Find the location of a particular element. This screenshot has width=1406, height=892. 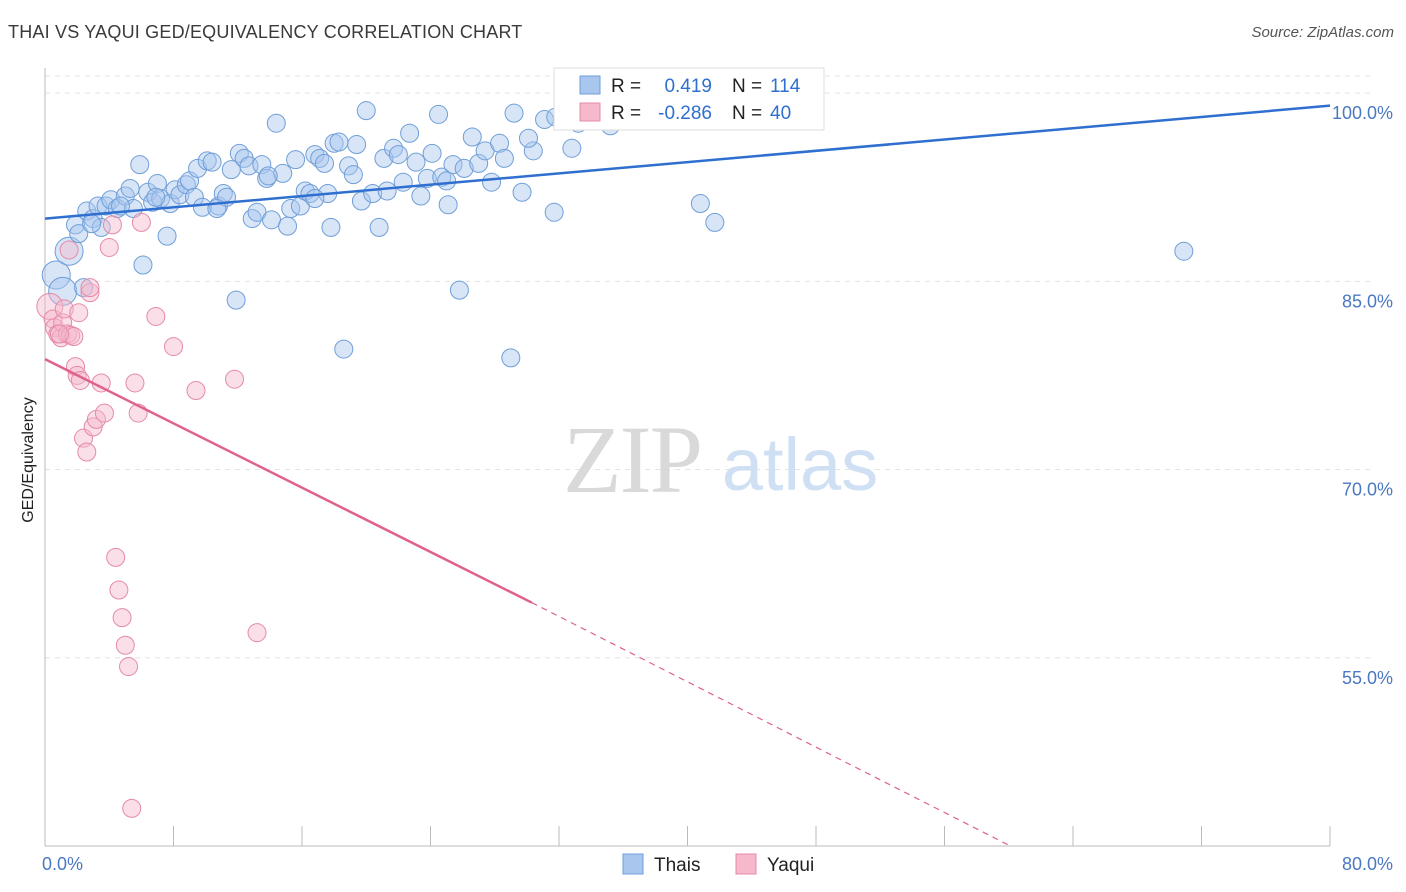

legend-yaqui-n-label: N = is located at coordinates (747, 113).